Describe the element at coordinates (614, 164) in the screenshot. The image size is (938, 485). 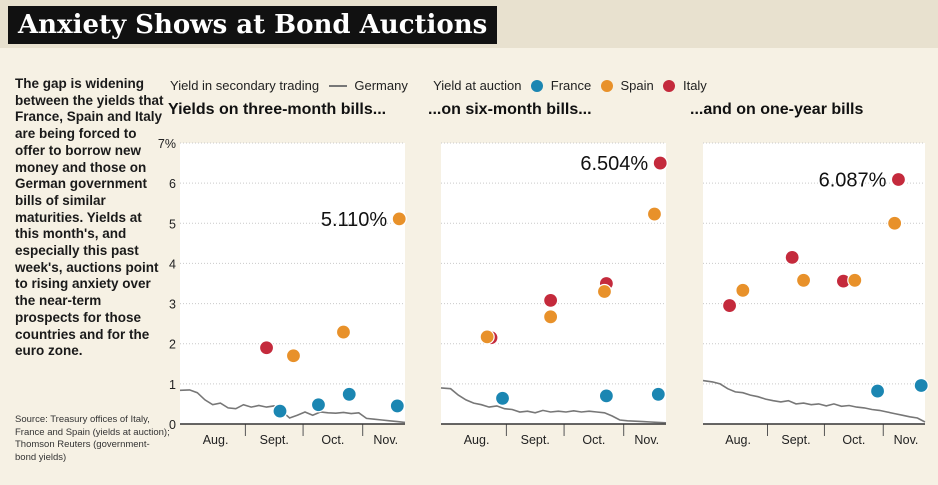
I see `callout-label: 6.504%` at that location.